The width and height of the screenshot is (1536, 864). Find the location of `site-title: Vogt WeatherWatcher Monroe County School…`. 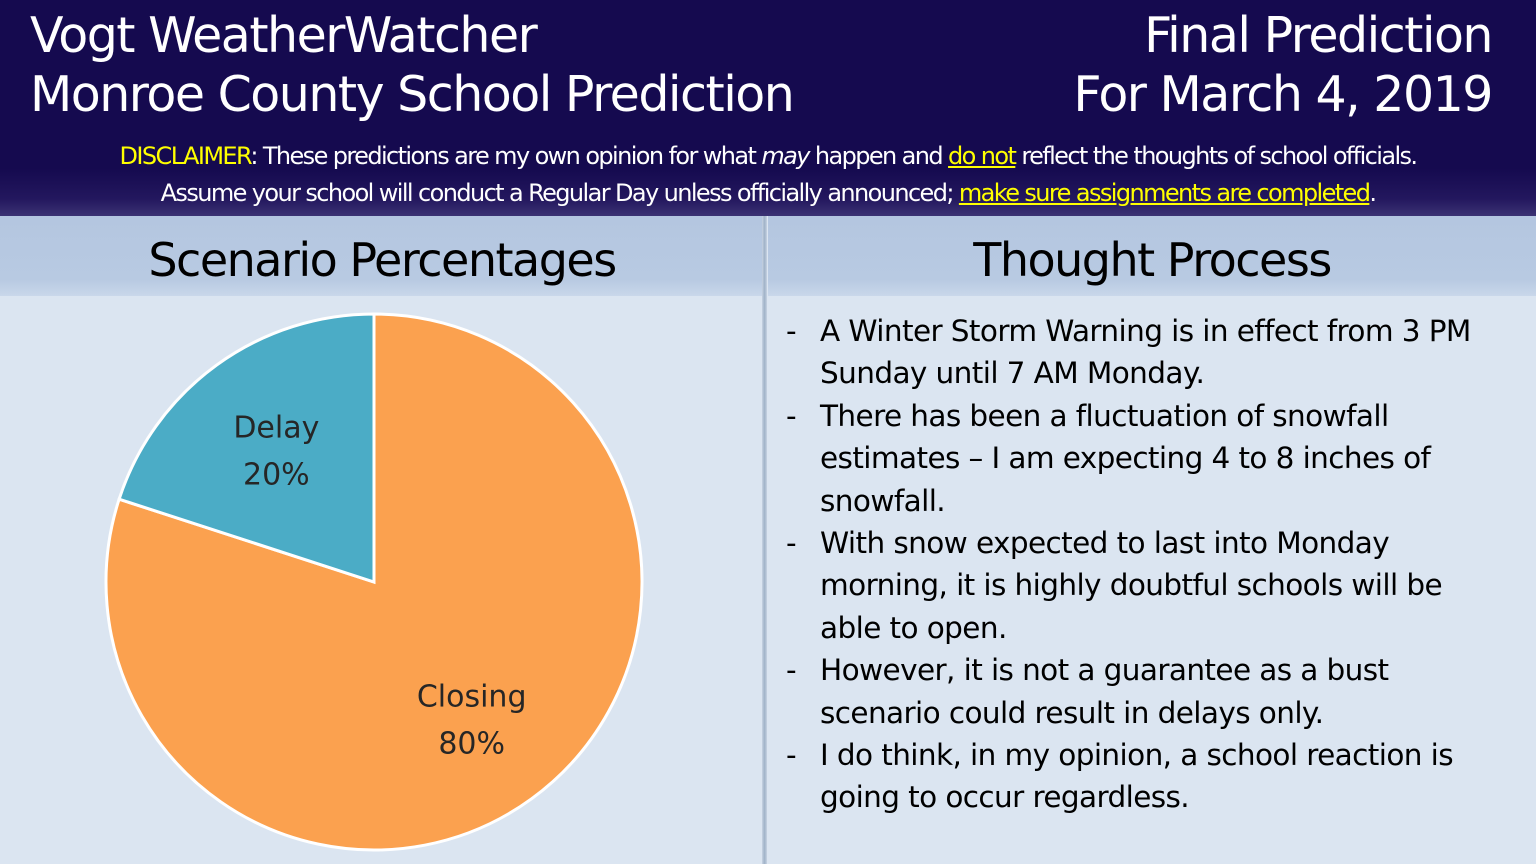

site-title: Vogt WeatherWatcher Monroe County School… is located at coordinates (412, 65).